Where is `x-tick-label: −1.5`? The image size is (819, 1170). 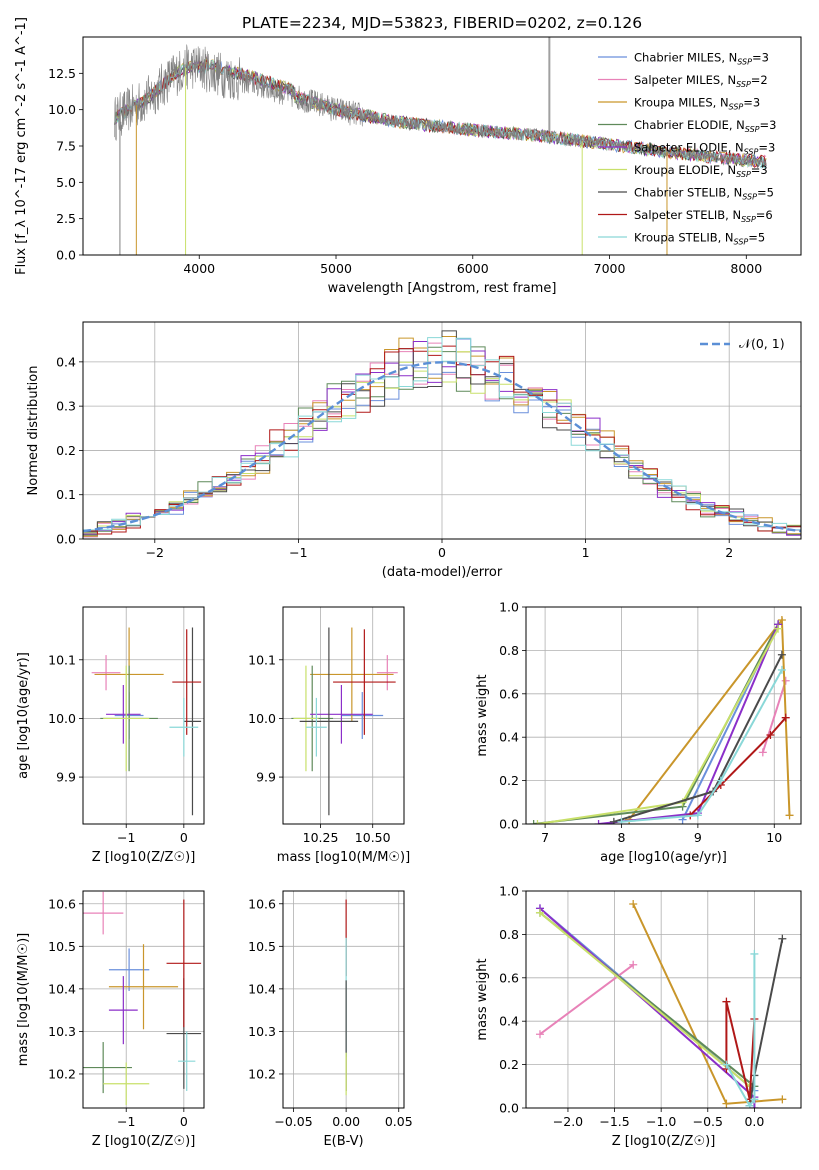
x-tick-label: −1.5 is located at coordinates (614, 1121).